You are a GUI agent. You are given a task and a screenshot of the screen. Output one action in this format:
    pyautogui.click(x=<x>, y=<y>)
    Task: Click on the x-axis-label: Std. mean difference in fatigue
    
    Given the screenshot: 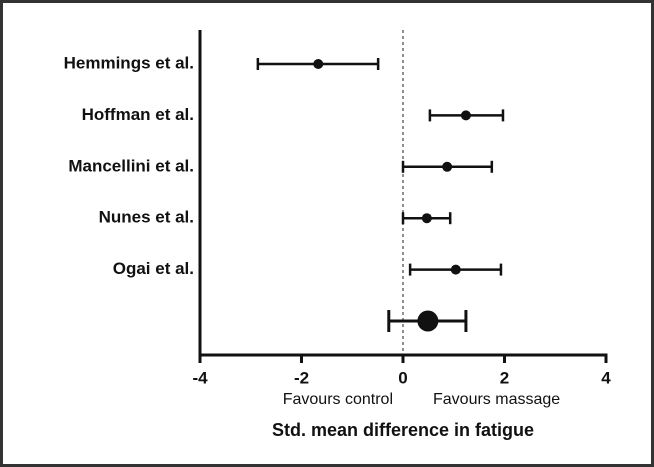 What is the action you would take?
    pyautogui.click(x=403, y=430)
    